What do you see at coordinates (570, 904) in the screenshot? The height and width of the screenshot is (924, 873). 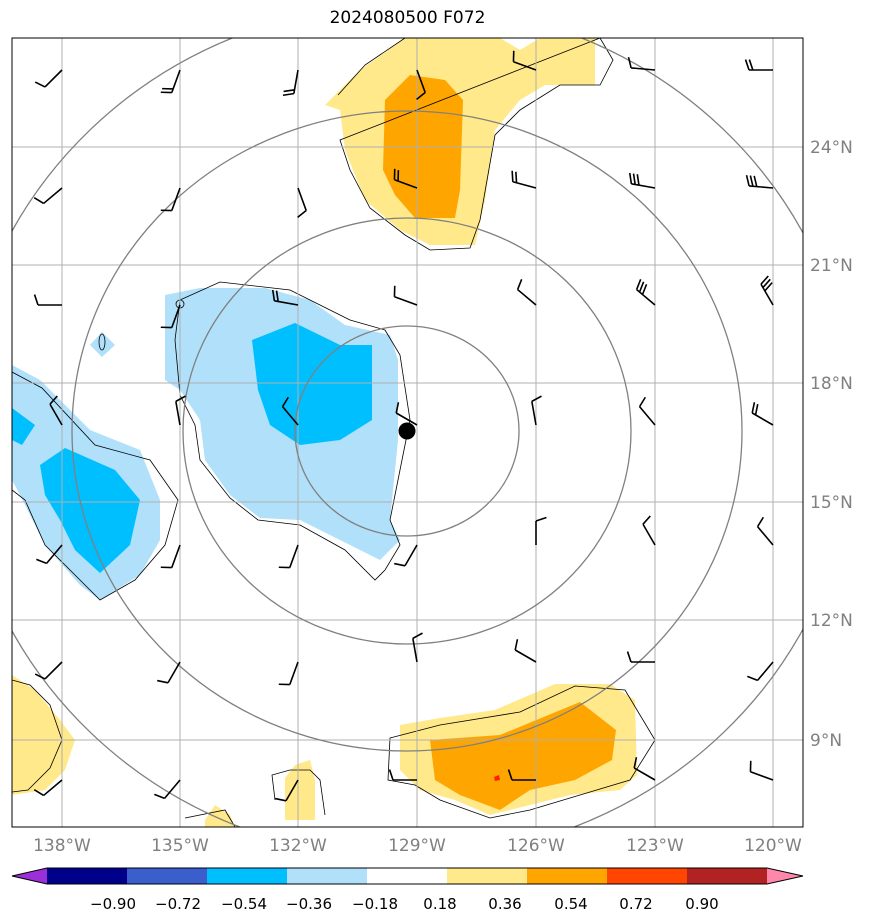 I see `colorbar-tick-label: 0.54` at bounding box center [570, 904].